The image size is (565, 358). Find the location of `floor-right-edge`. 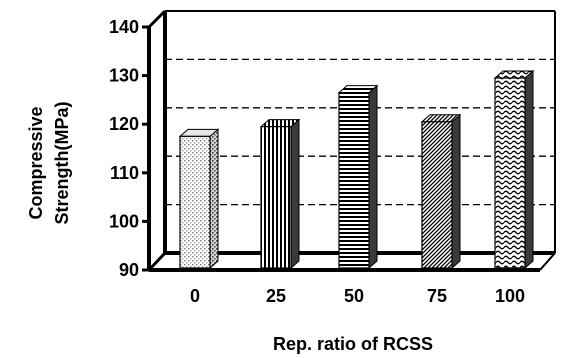

floor-right-edge is located at coordinates (547, 261).